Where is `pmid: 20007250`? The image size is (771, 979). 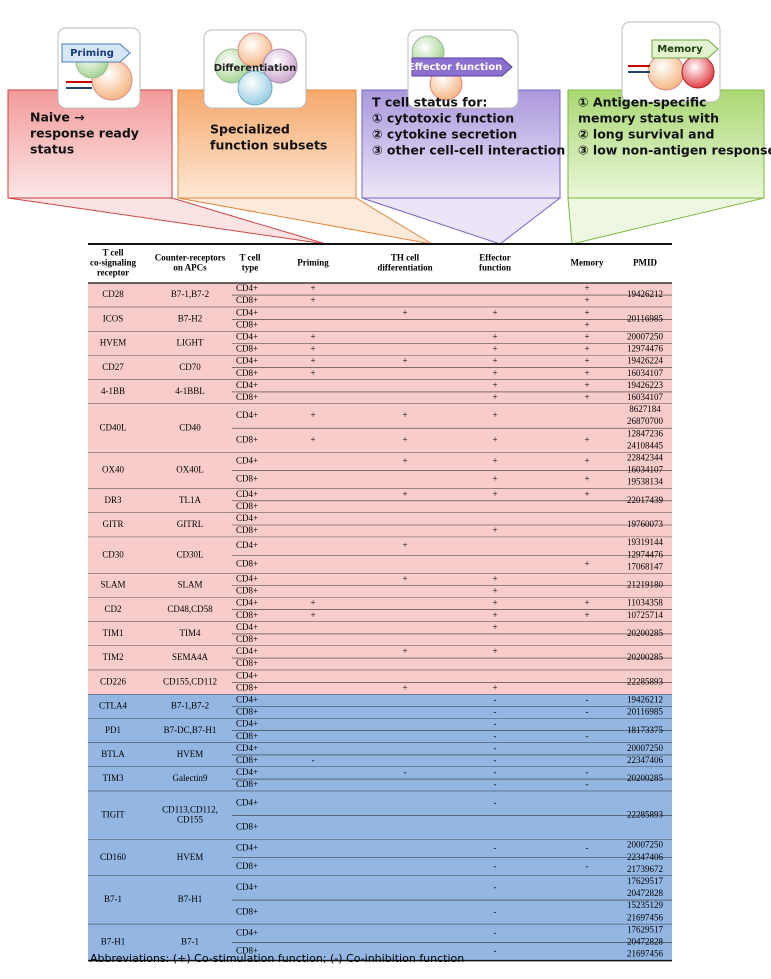
pmid: 20007250 is located at coordinates (645, 845).